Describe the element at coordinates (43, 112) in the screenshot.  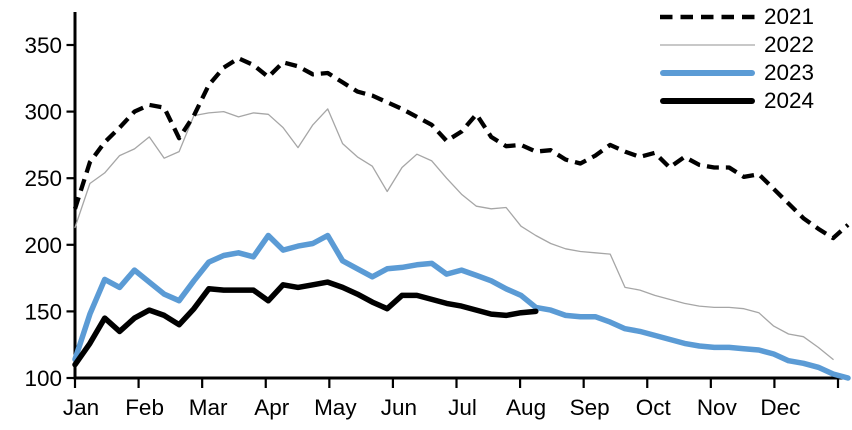
I see `y-tick-label: 300` at that location.